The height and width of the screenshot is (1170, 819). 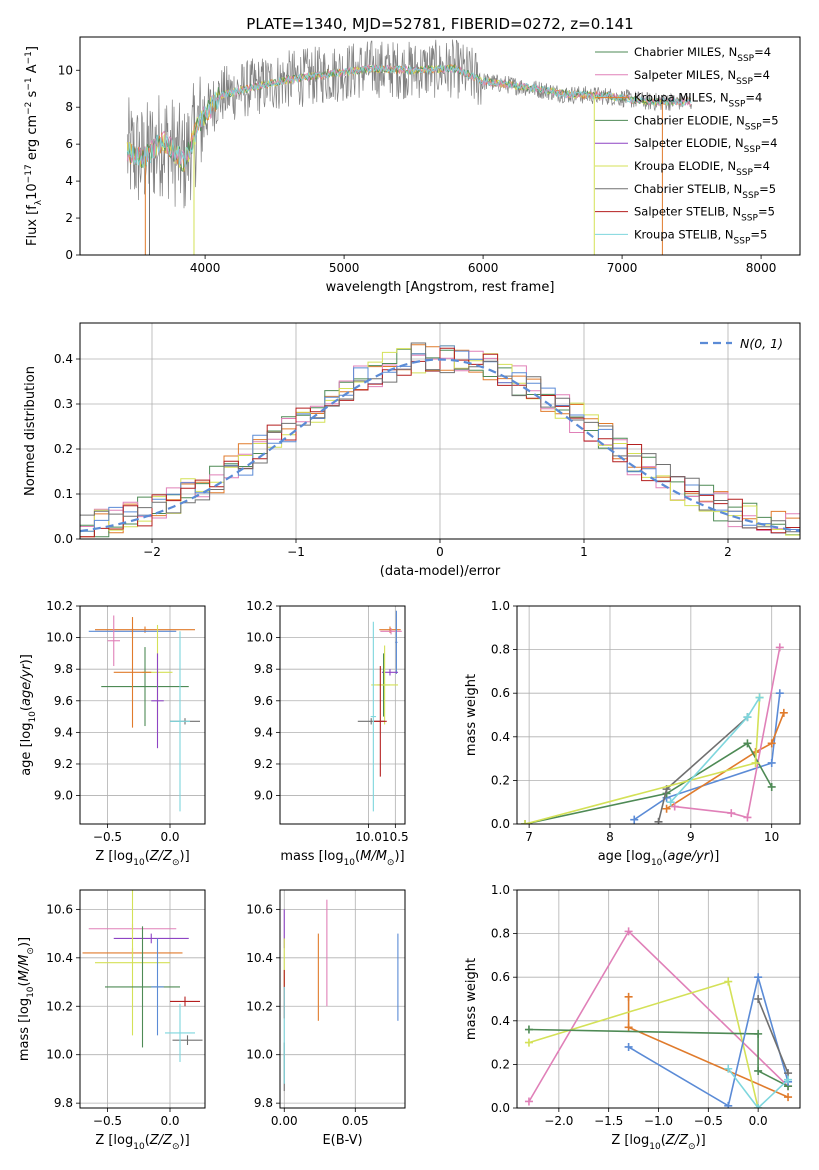 I want to click on x-tick-label: 0, so click(x=440, y=552).